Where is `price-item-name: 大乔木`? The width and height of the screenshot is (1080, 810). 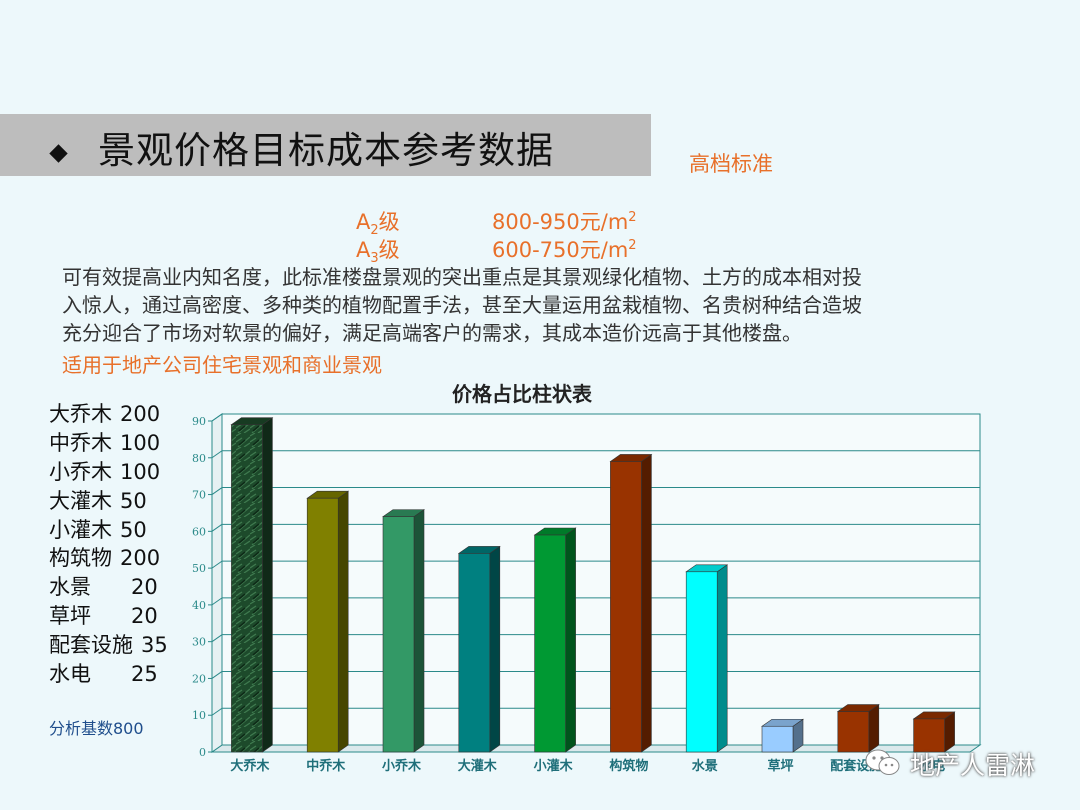 price-item-name: 大乔木 is located at coordinates (80, 414).